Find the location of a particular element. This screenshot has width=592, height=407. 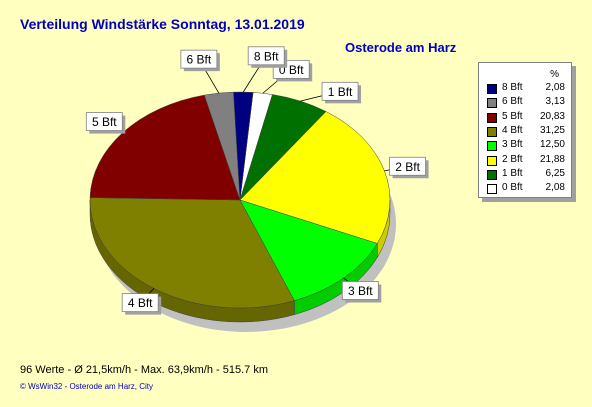

legend-value-2-bft: 21,88 is located at coordinates (552, 159).